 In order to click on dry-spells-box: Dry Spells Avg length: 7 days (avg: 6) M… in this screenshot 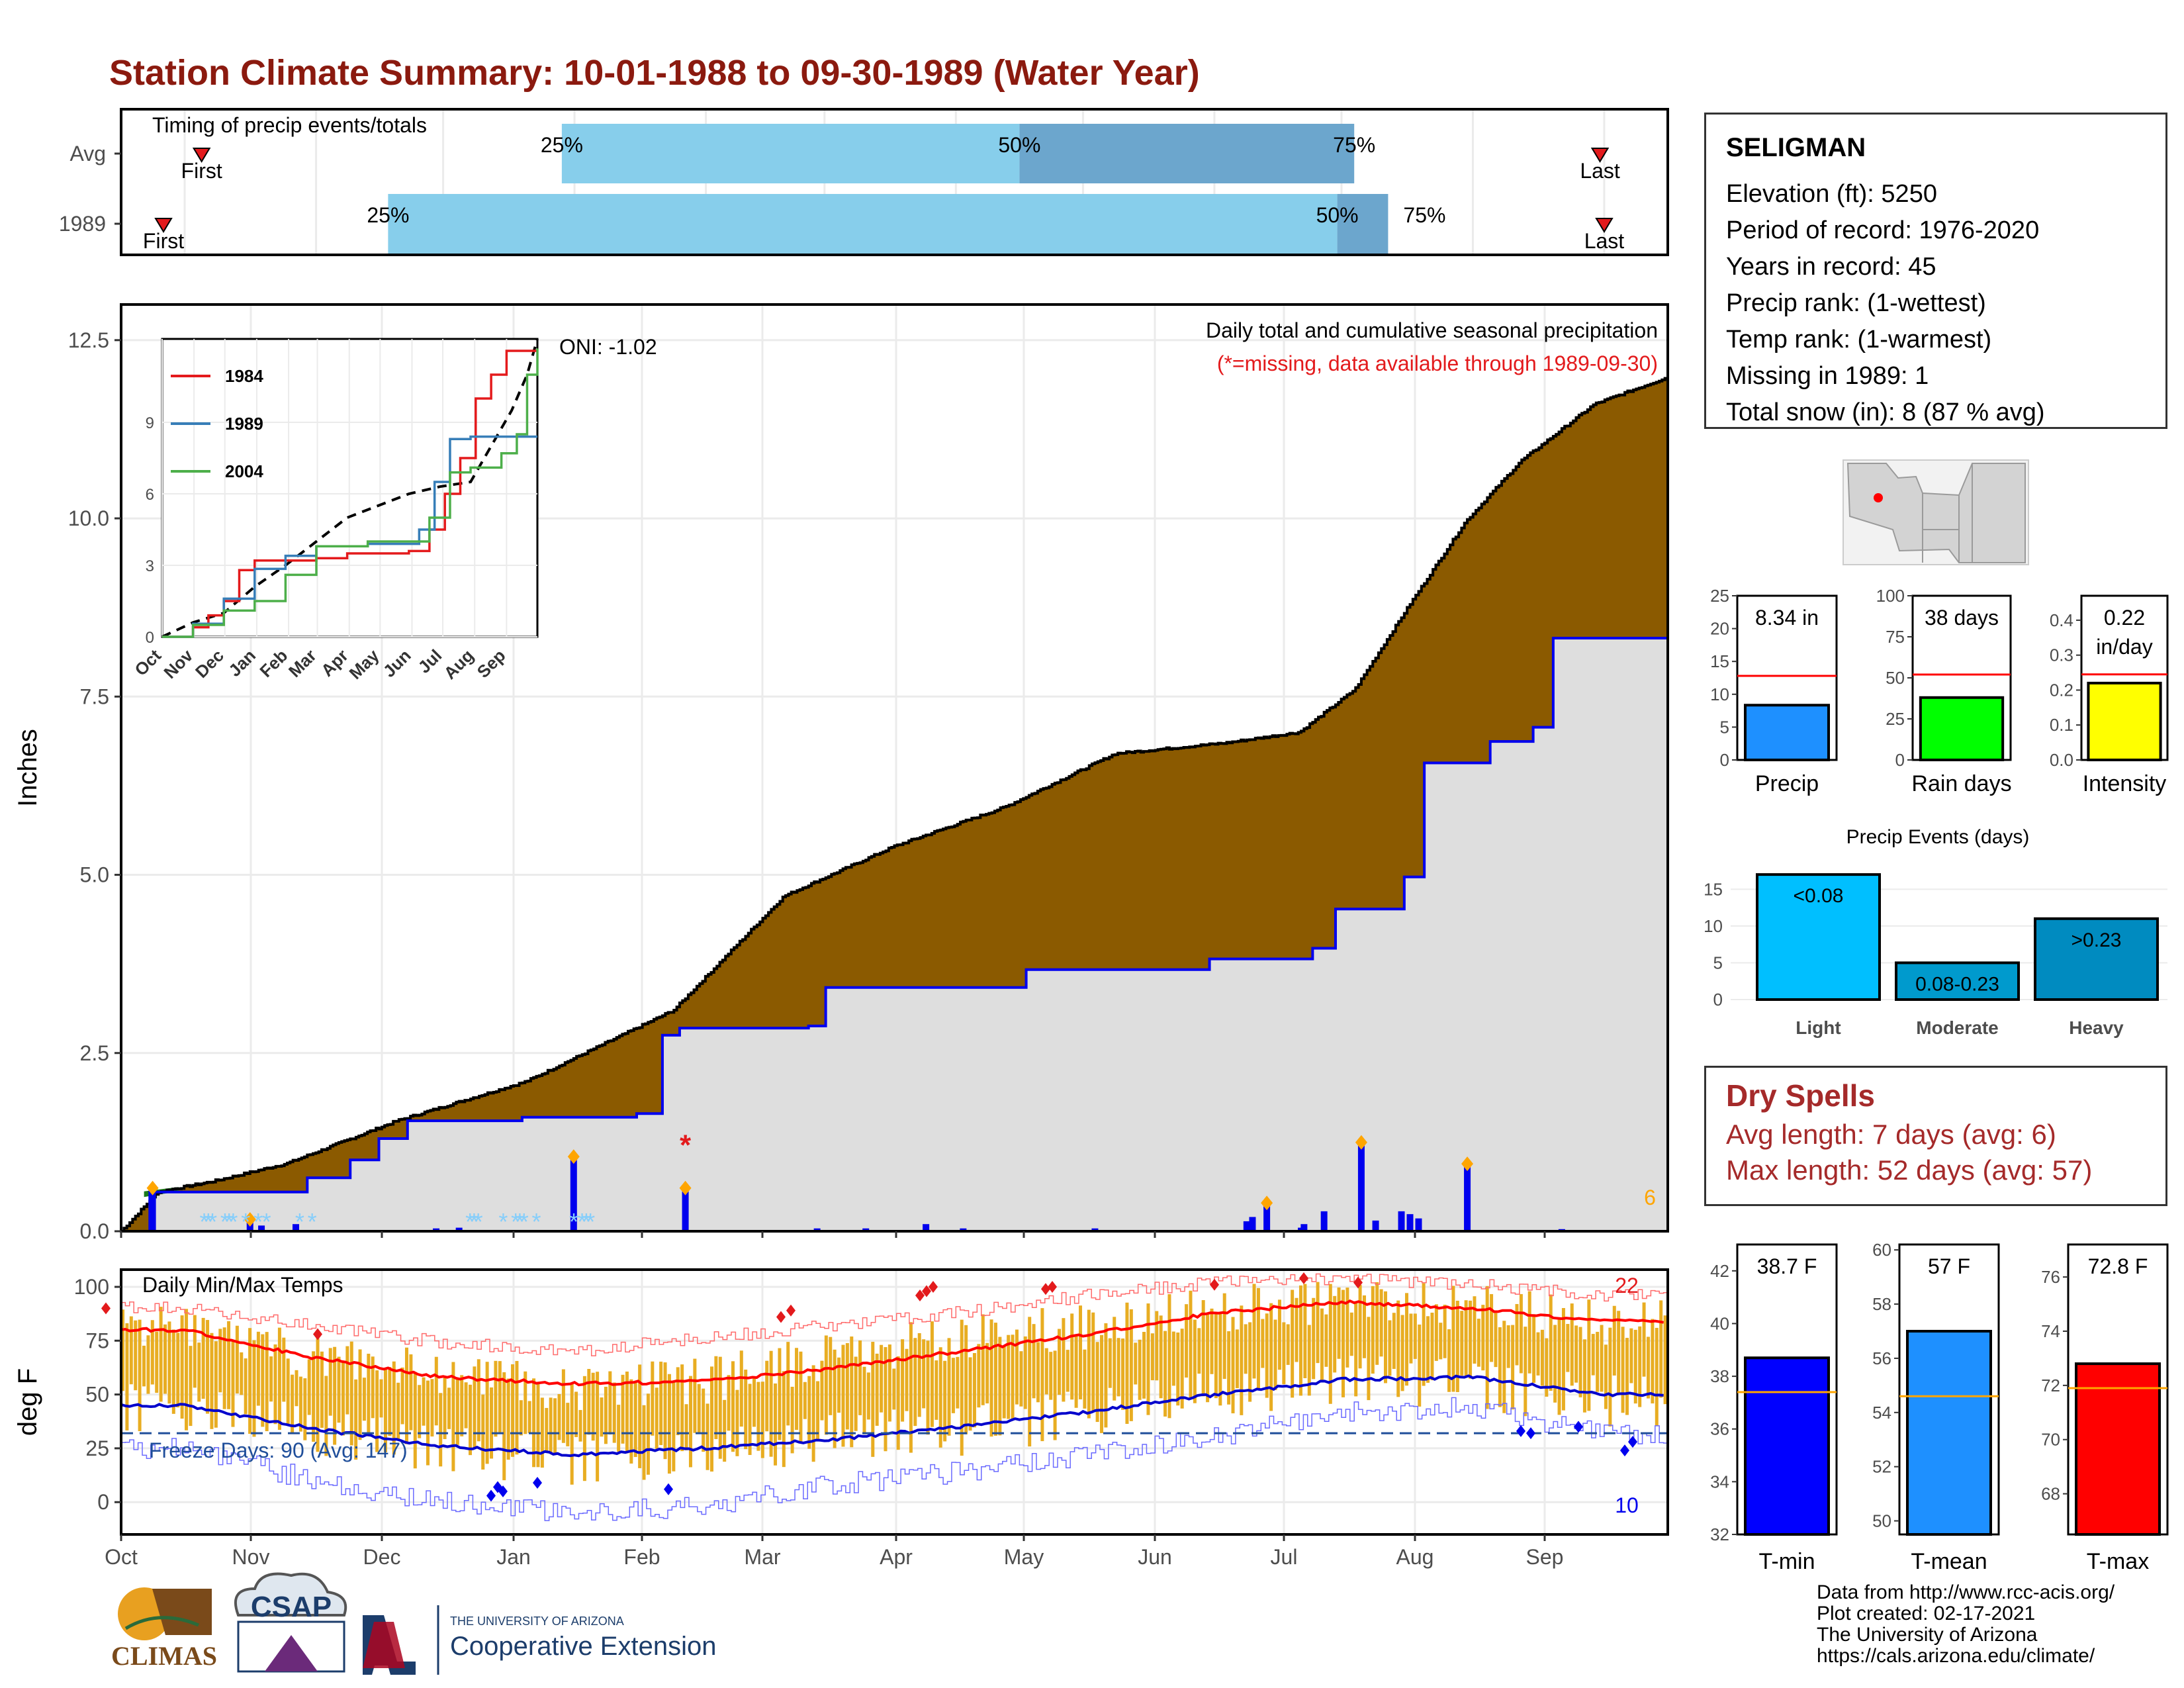, I will do `click(1935, 1136)`.